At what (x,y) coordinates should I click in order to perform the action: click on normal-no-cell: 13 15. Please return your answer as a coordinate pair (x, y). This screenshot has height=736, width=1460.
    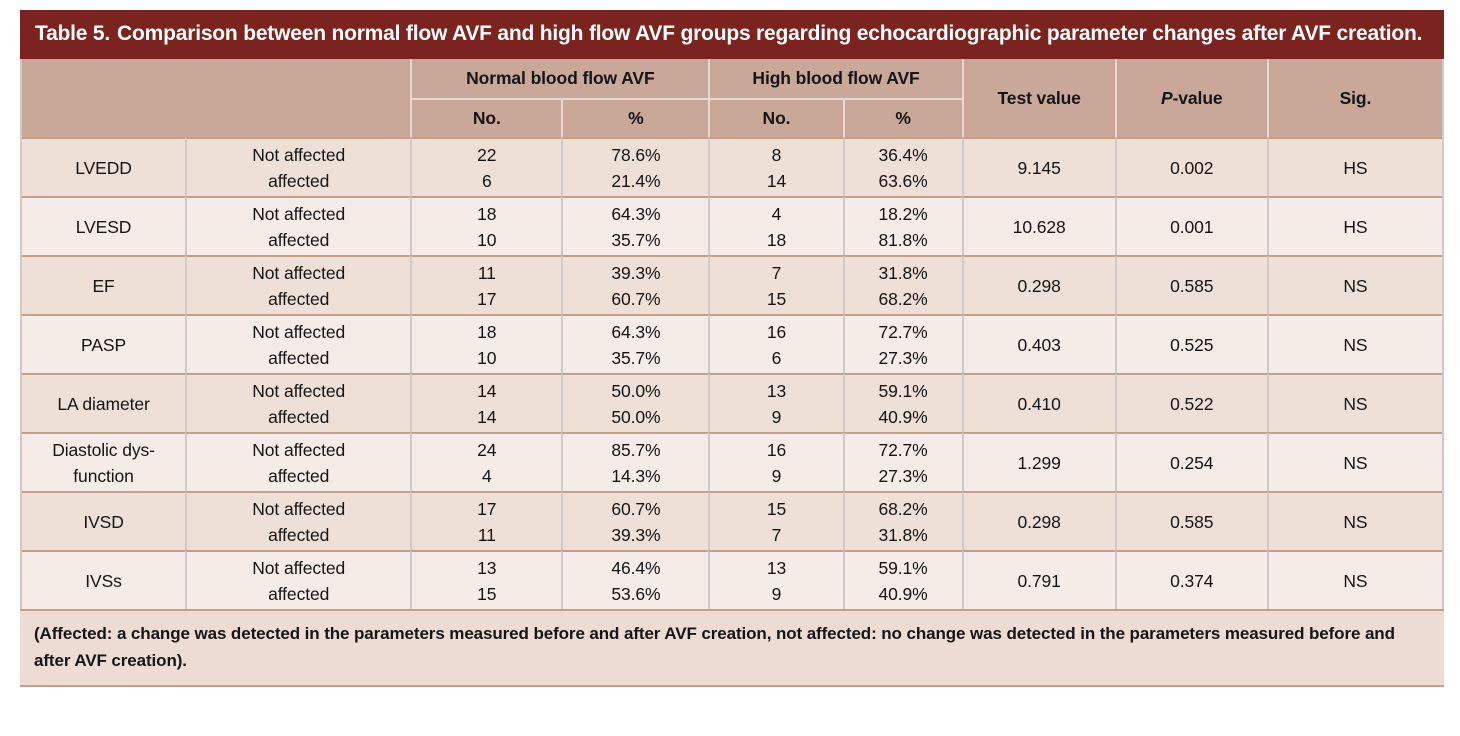
    Looking at the image, I should click on (486, 579).